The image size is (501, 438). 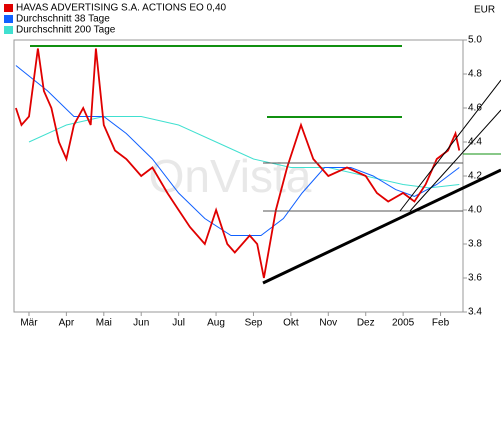 What do you see at coordinates (67, 323) in the screenshot?
I see `x-tick-label: Apr` at bounding box center [67, 323].